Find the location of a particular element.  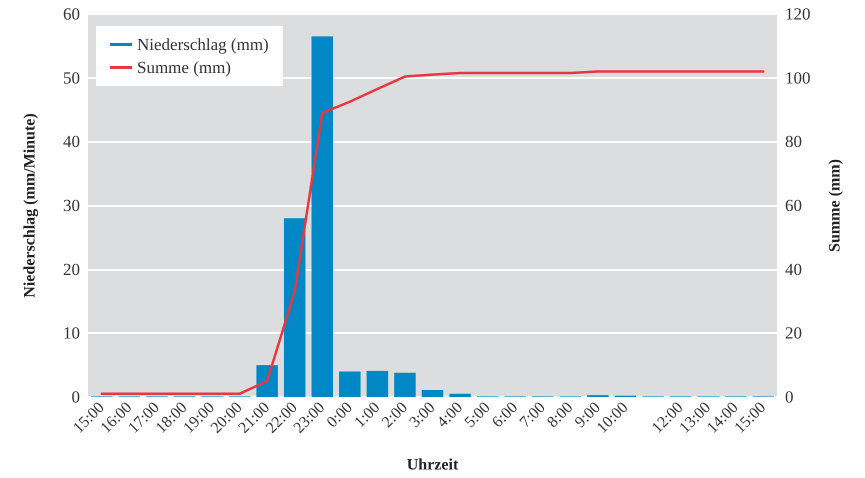

y2-axis-title: Summe (mm) is located at coordinates (835, 205).